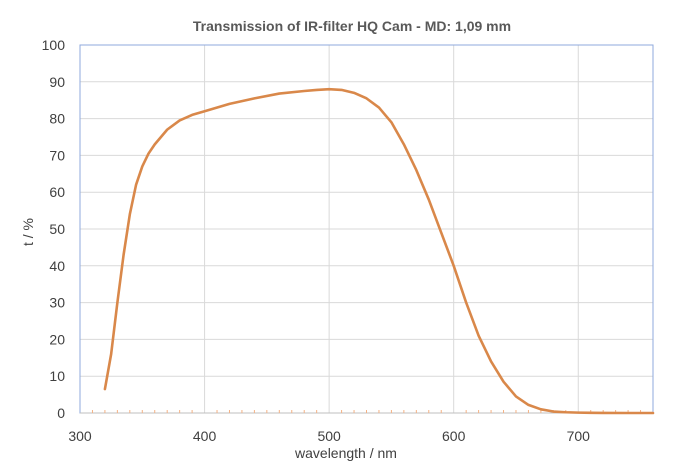 This screenshot has width=690, height=469. I want to click on x-tick-labels: 300 400 500 600 700, so click(329, 436).